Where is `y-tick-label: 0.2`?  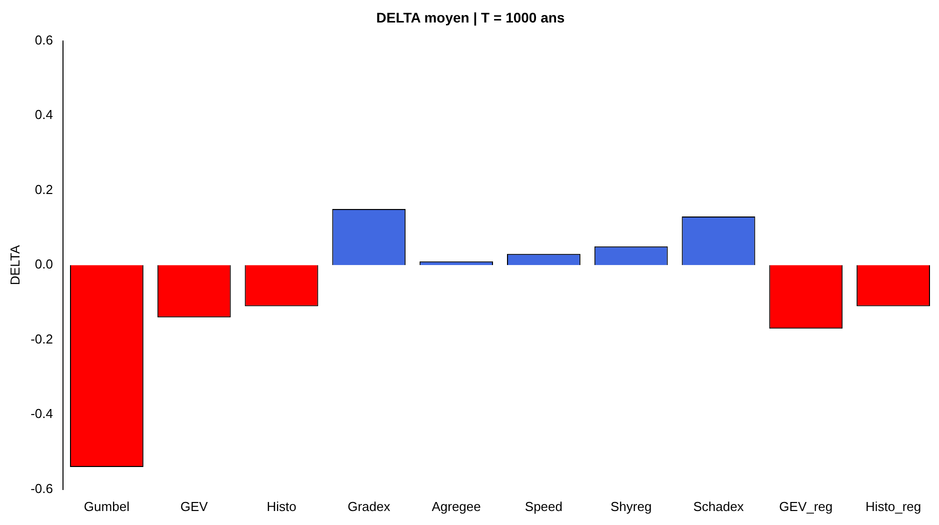 y-tick-label: 0.2 is located at coordinates (43, 189).